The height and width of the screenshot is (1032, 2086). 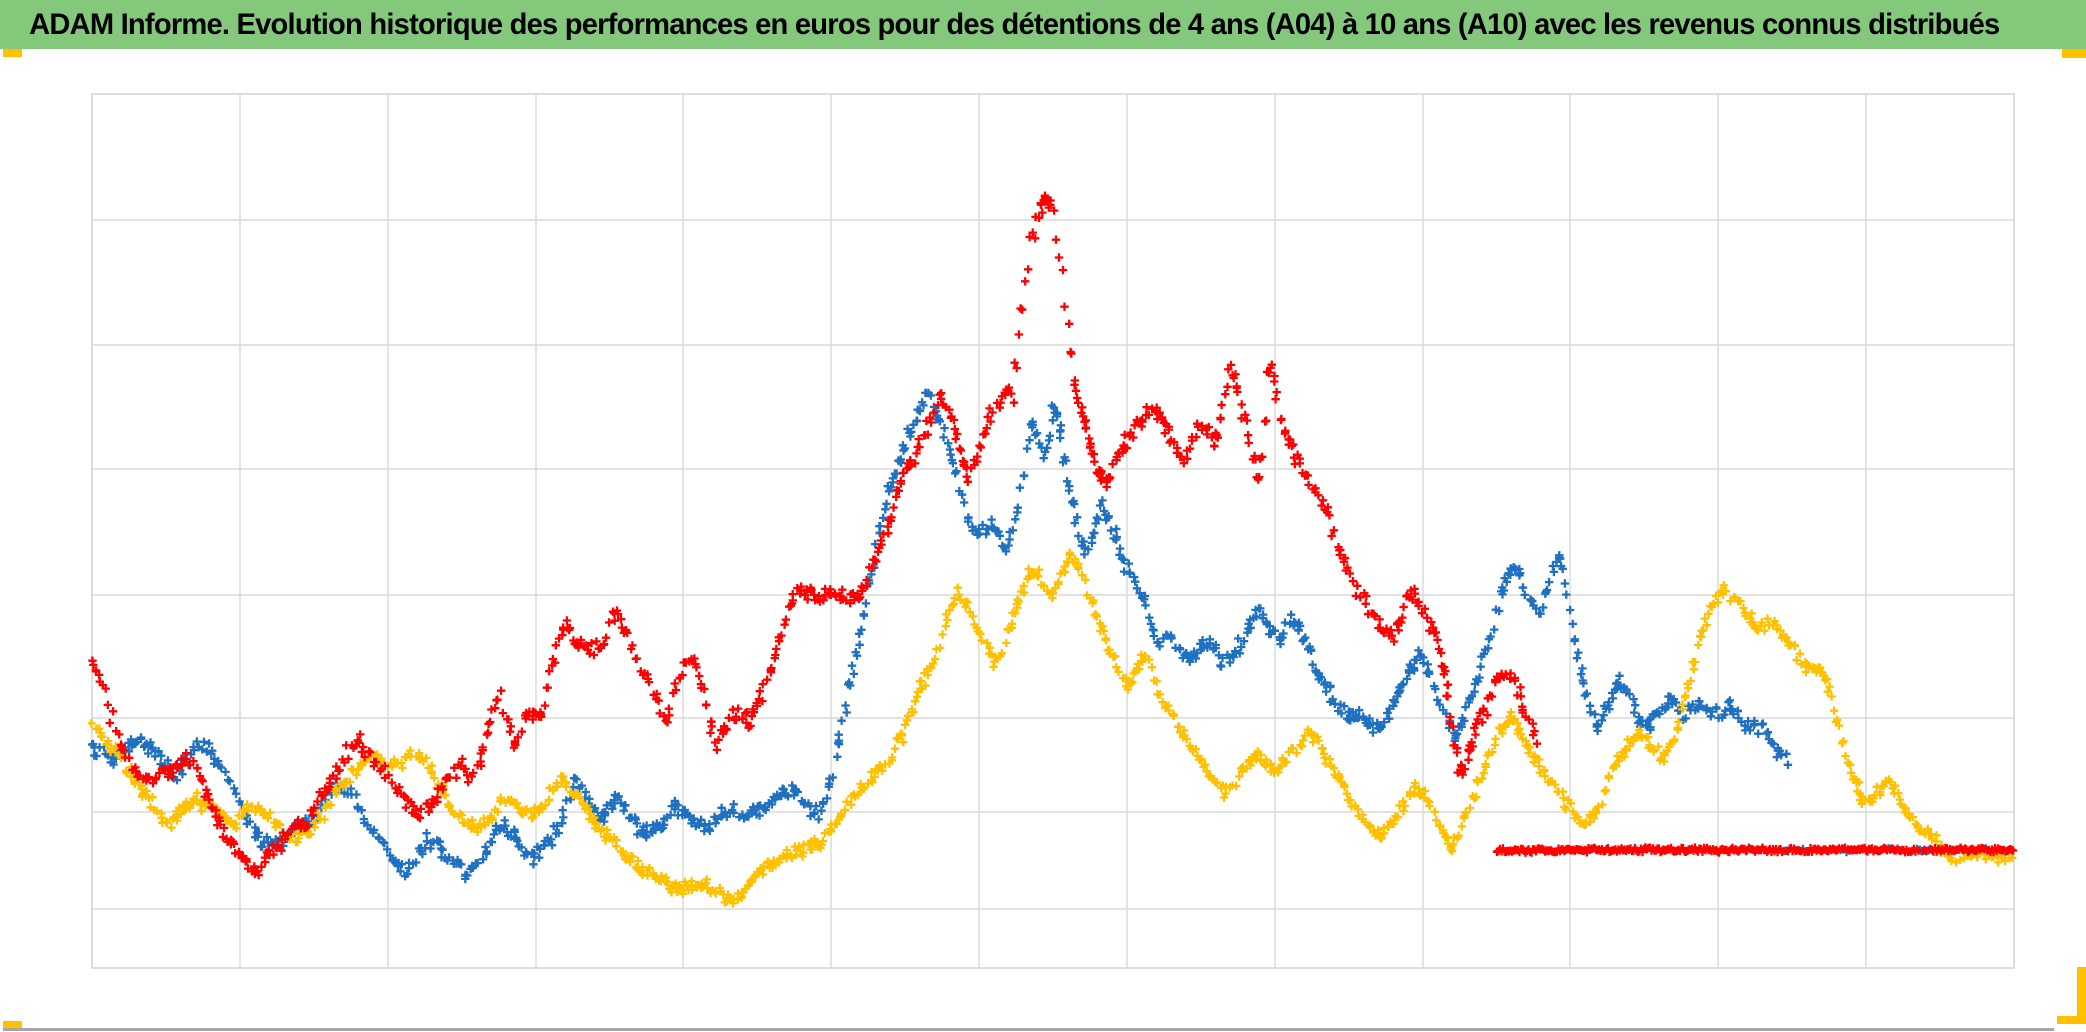 What do you see at coordinates (1028, 1029) in the screenshot?
I see `bottom-rule` at bounding box center [1028, 1029].